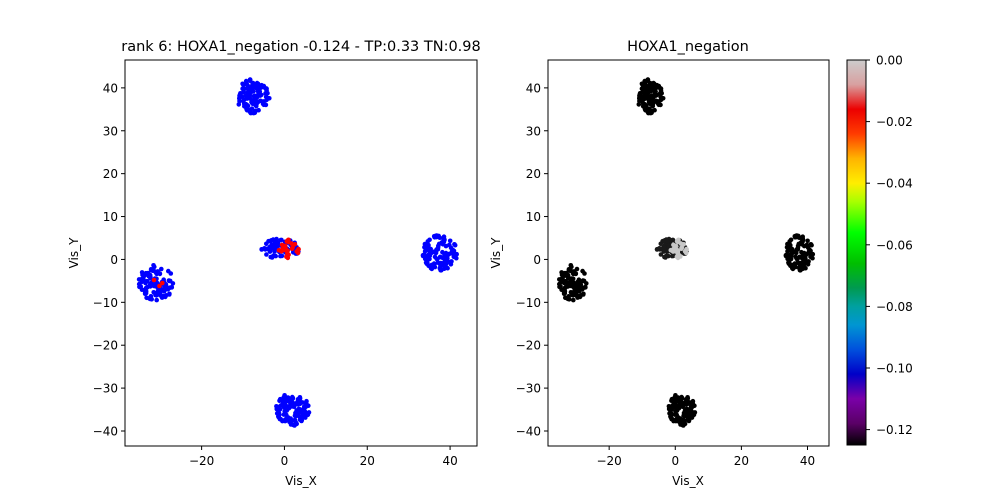 Image resolution: width=1000 pixels, height=500 pixels. Describe the element at coordinates (105, 303) in the screenshot. I see `y-tick-label: −10` at that location.